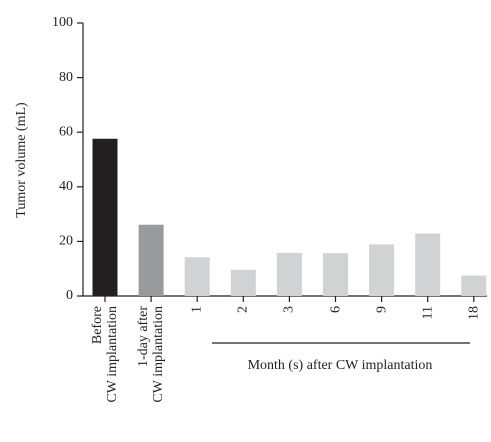 The width and height of the screenshot is (491, 442). What do you see at coordinates (66, 186) in the screenshot?
I see `y-tick-label: 40` at bounding box center [66, 186].